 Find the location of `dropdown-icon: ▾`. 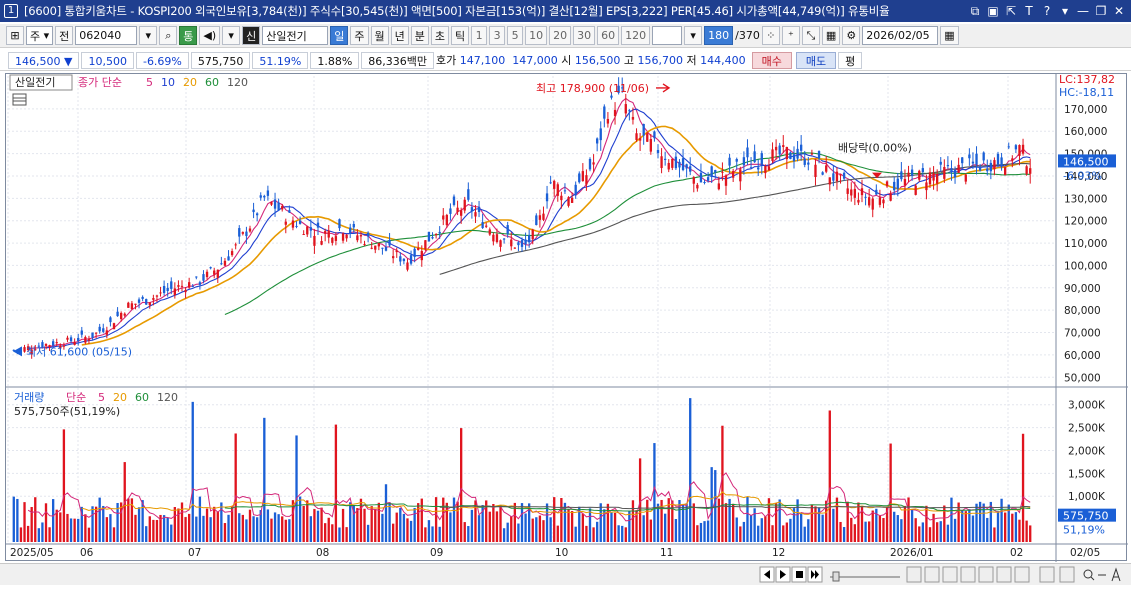

dropdown-icon: ▾ is located at coordinates (1065, 11).